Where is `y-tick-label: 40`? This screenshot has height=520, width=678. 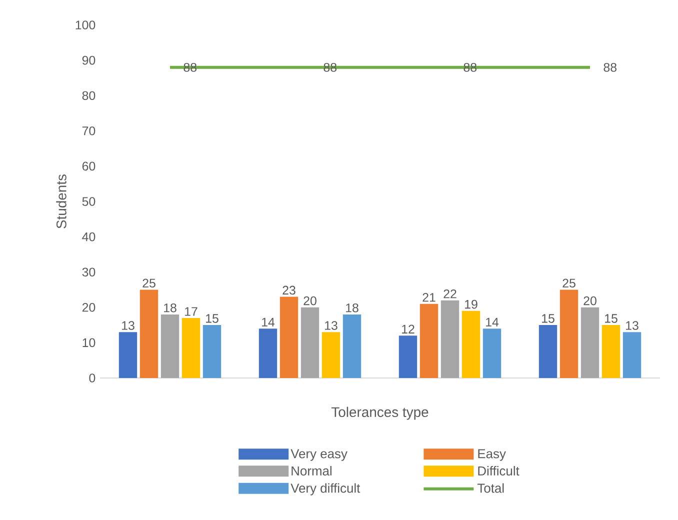
y-tick-label: 40 is located at coordinates (89, 237).